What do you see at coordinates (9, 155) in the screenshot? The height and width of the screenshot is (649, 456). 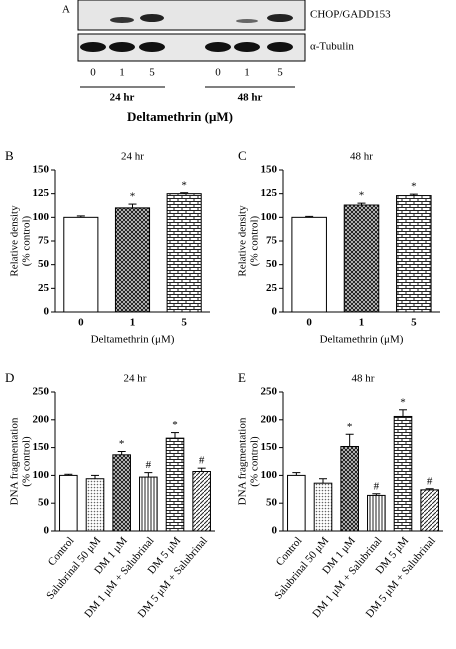 I see `panel-label: B` at bounding box center [9, 155].